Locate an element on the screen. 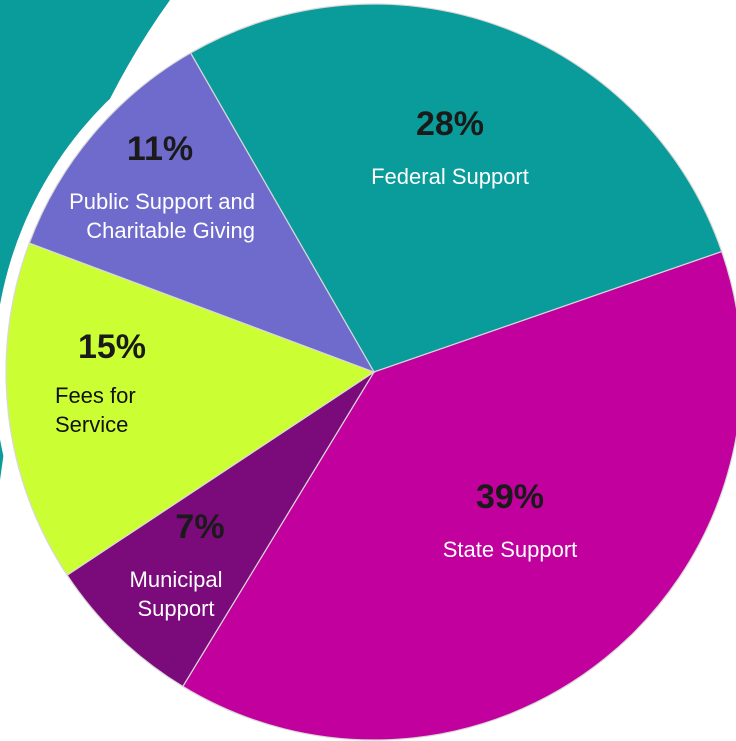 The height and width of the screenshot is (741, 736). slice-label: Public Support and Charitable Giving is located at coordinates (162, 216).